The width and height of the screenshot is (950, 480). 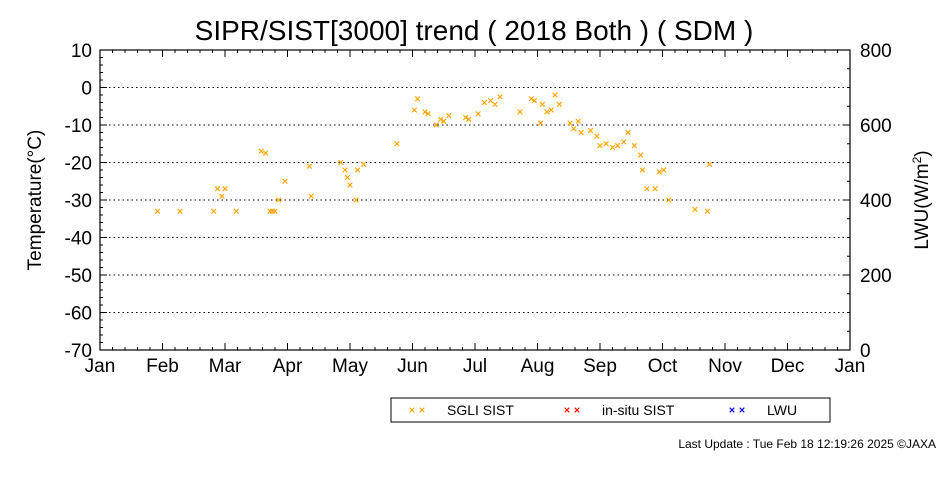 I want to click on x-tick-label: Nov, so click(x=725, y=366).